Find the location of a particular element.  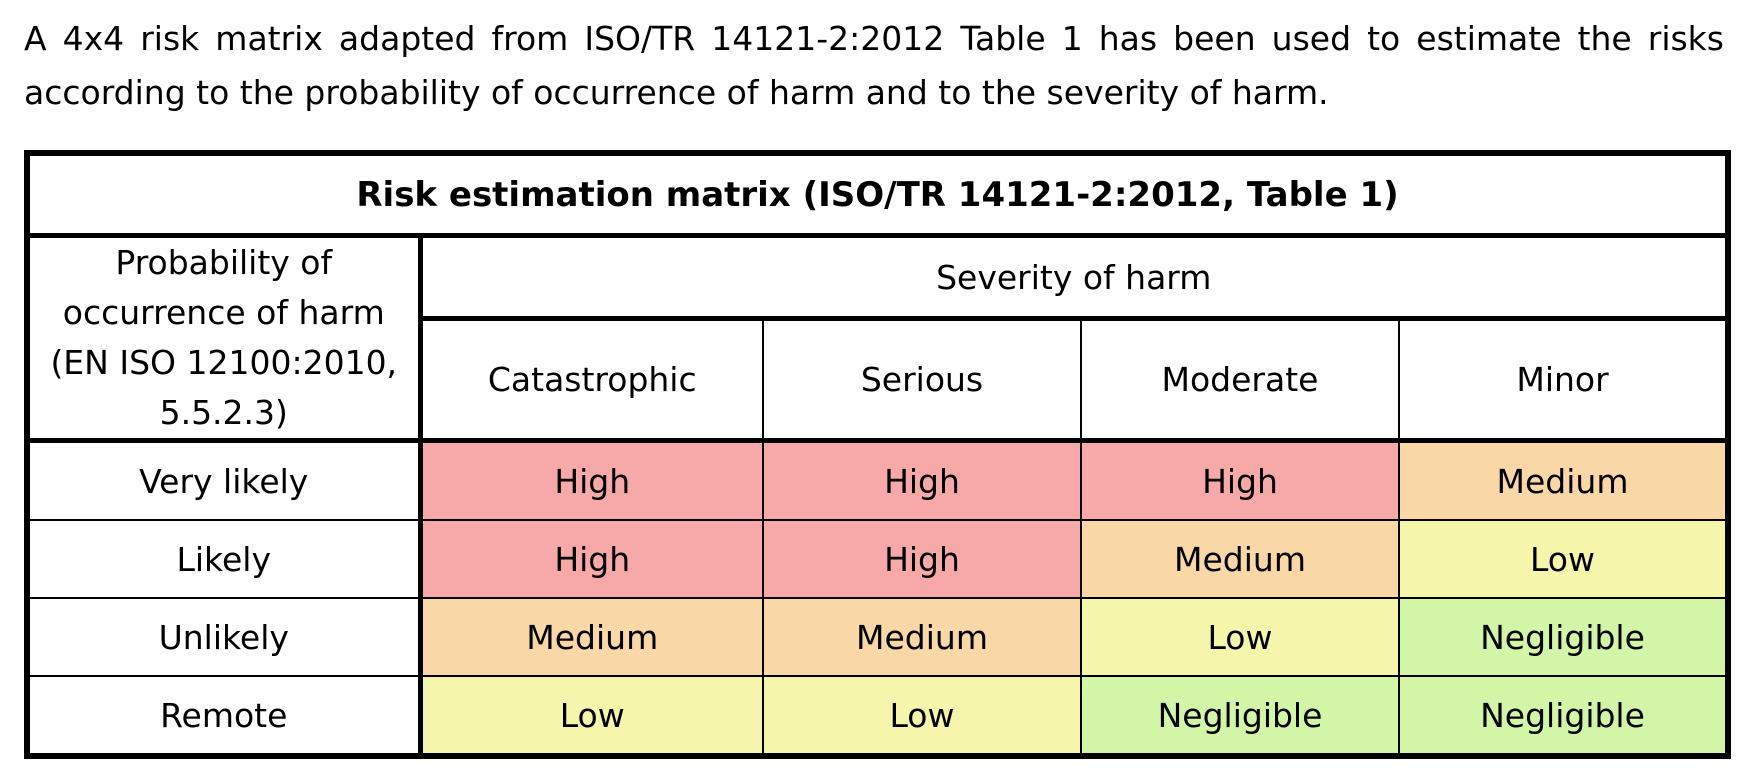

severity-serious: Serious is located at coordinates (922, 380).